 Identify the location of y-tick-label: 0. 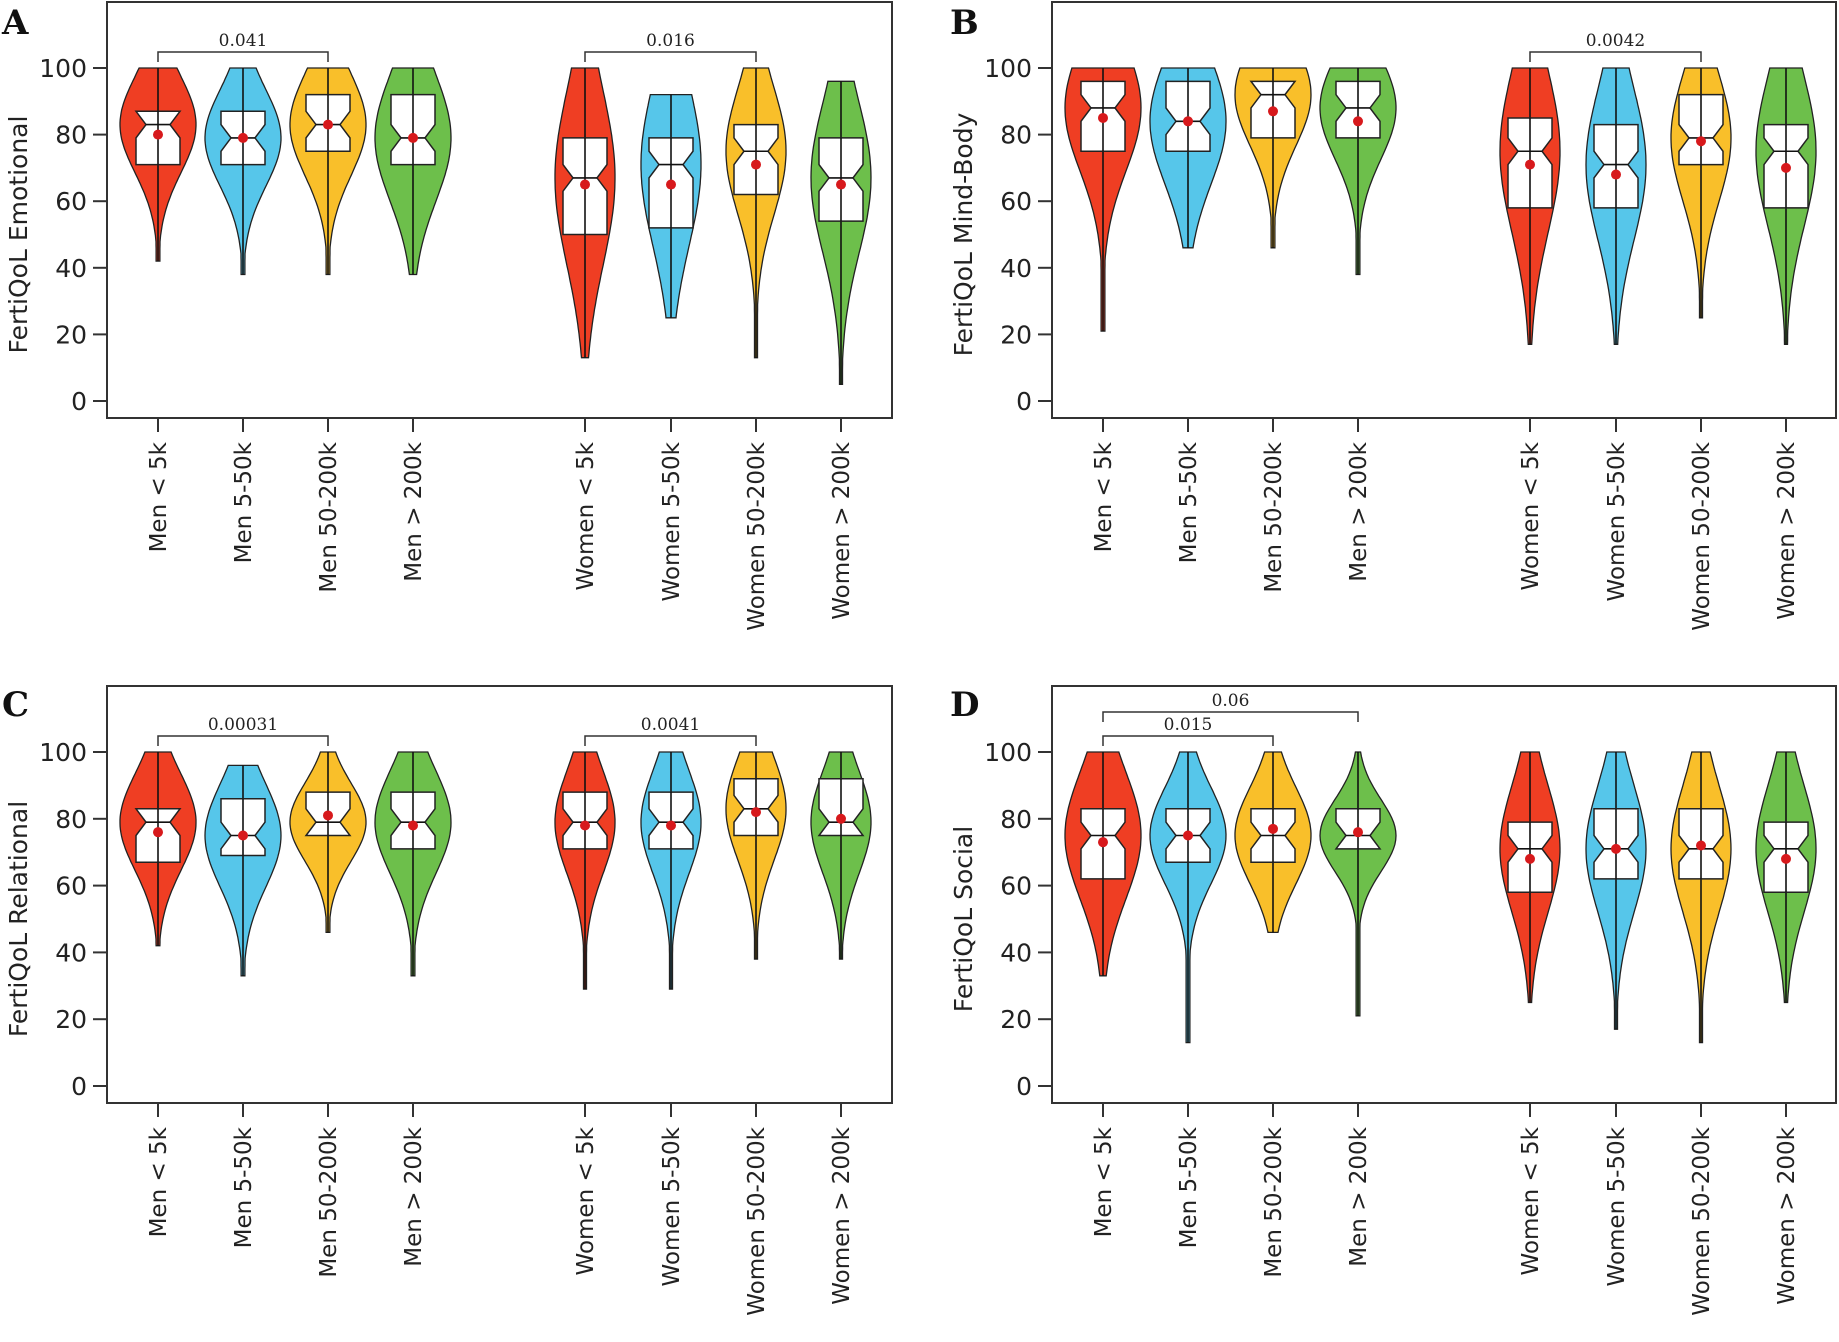
(79, 1086).